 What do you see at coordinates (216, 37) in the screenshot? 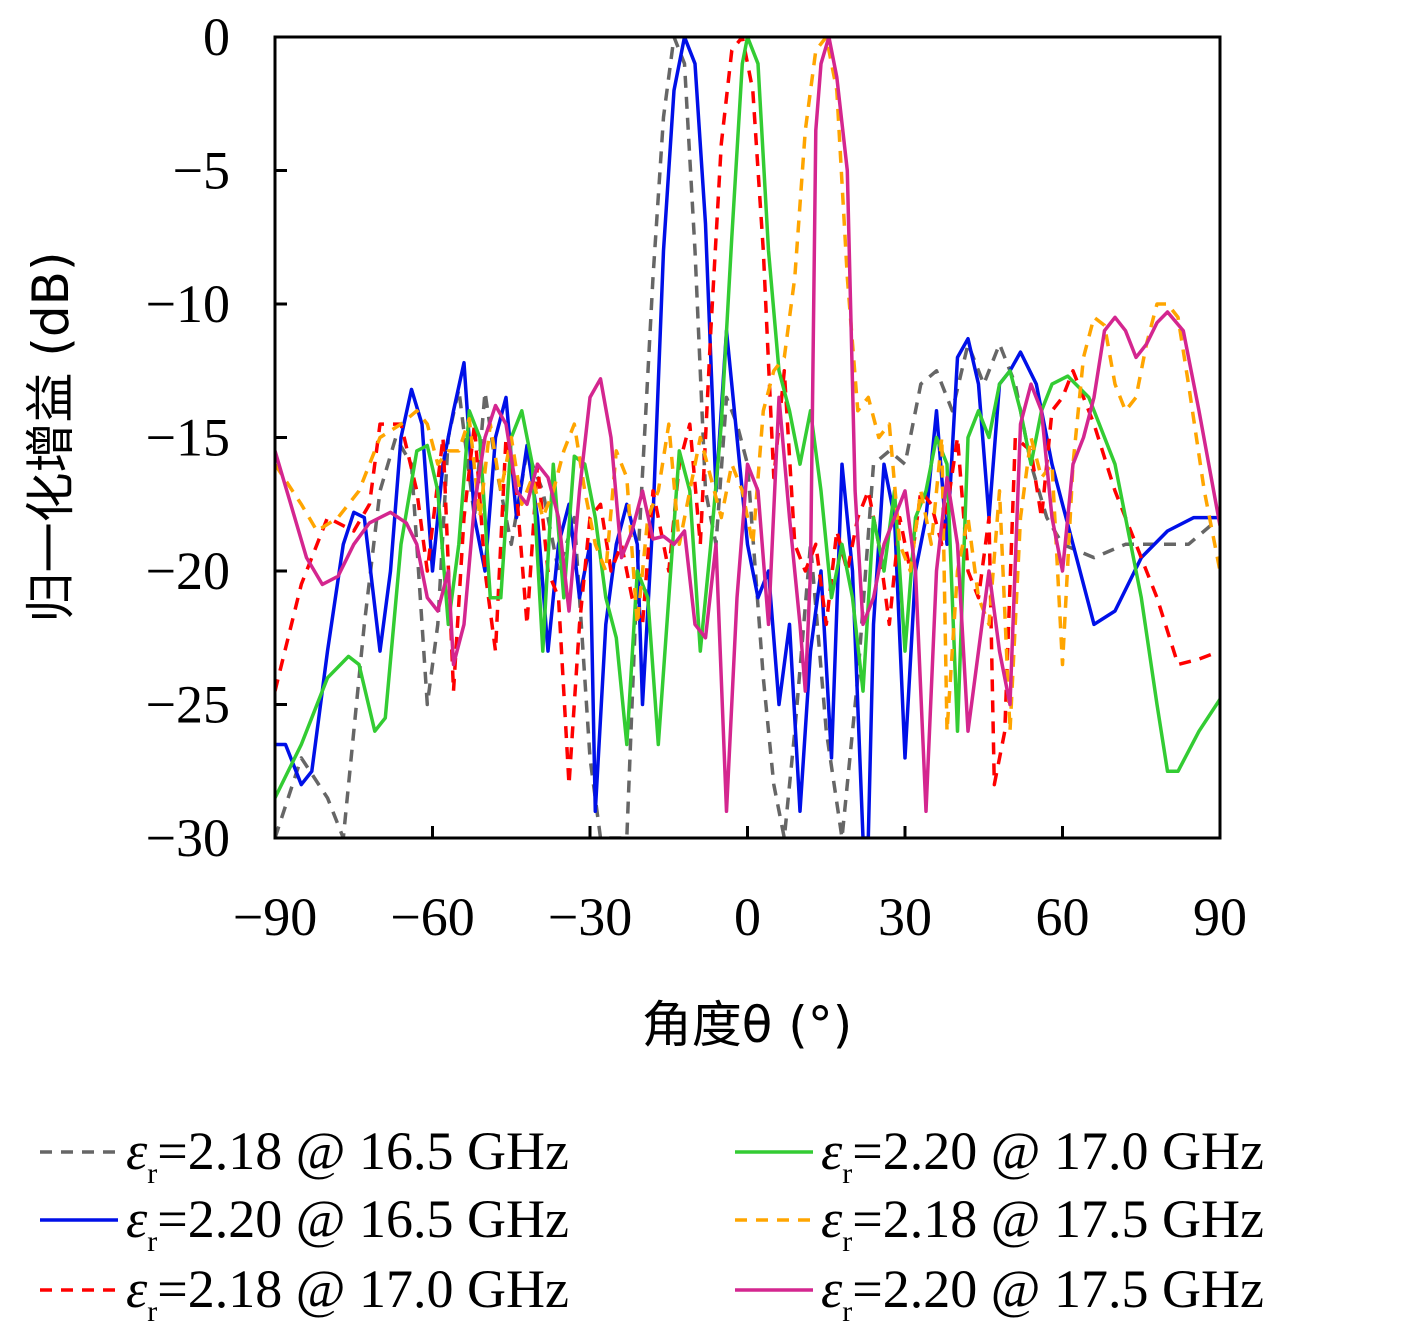
I see `y-tick-label: 0` at bounding box center [216, 37].